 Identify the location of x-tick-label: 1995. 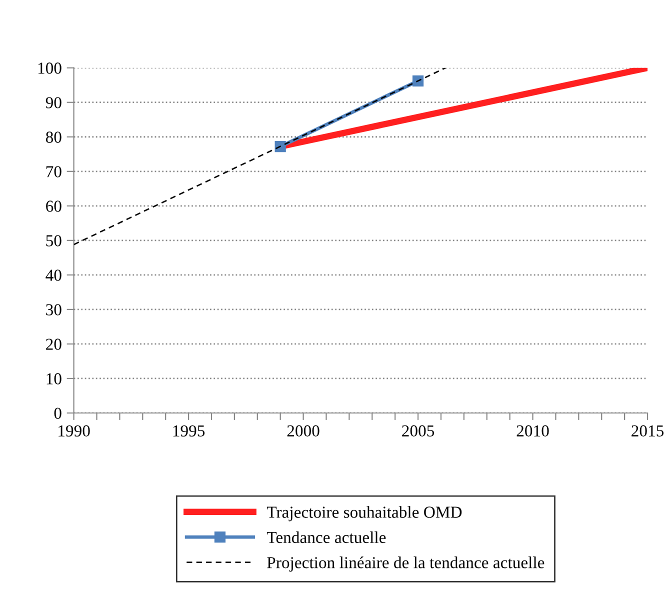
(189, 431).